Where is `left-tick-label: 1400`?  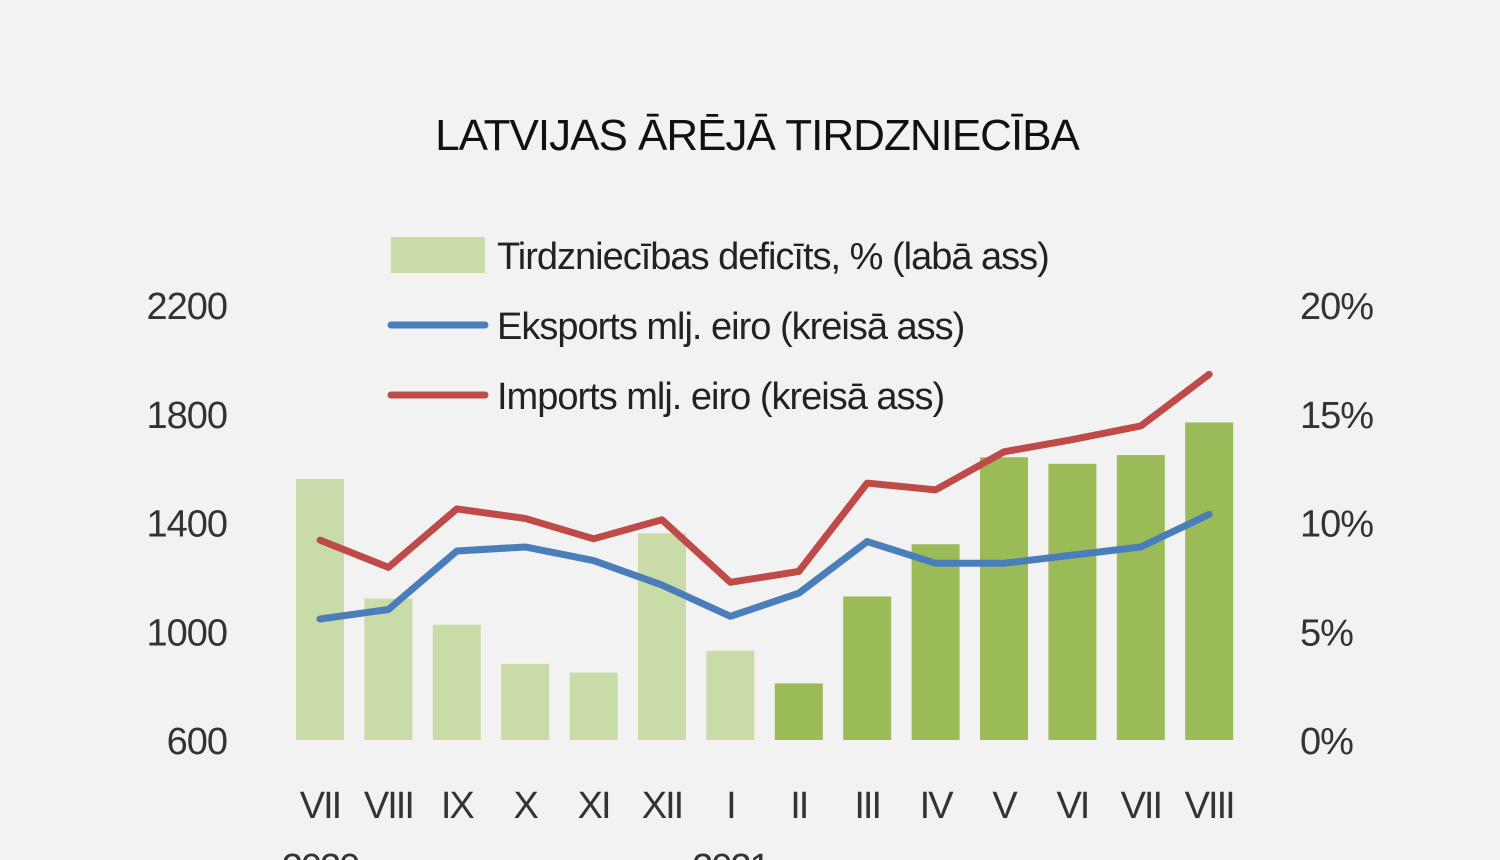
left-tick-label: 1400 is located at coordinates (186, 525).